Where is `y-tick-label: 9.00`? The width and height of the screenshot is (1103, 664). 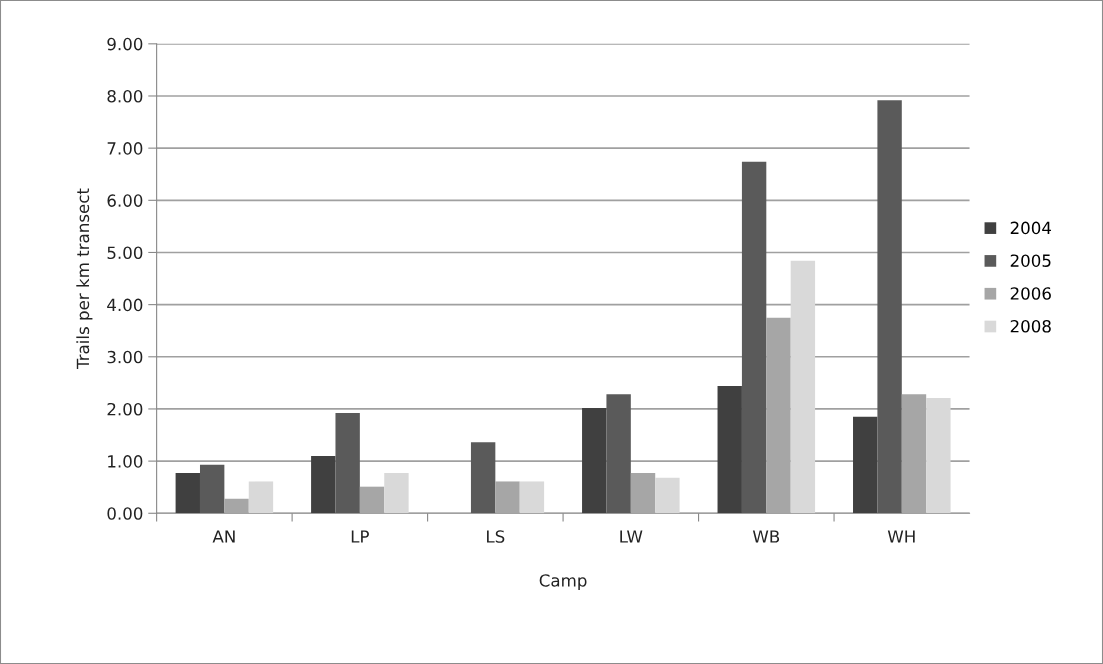 y-tick-label: 9.00 is located at coordinates (125, 44).